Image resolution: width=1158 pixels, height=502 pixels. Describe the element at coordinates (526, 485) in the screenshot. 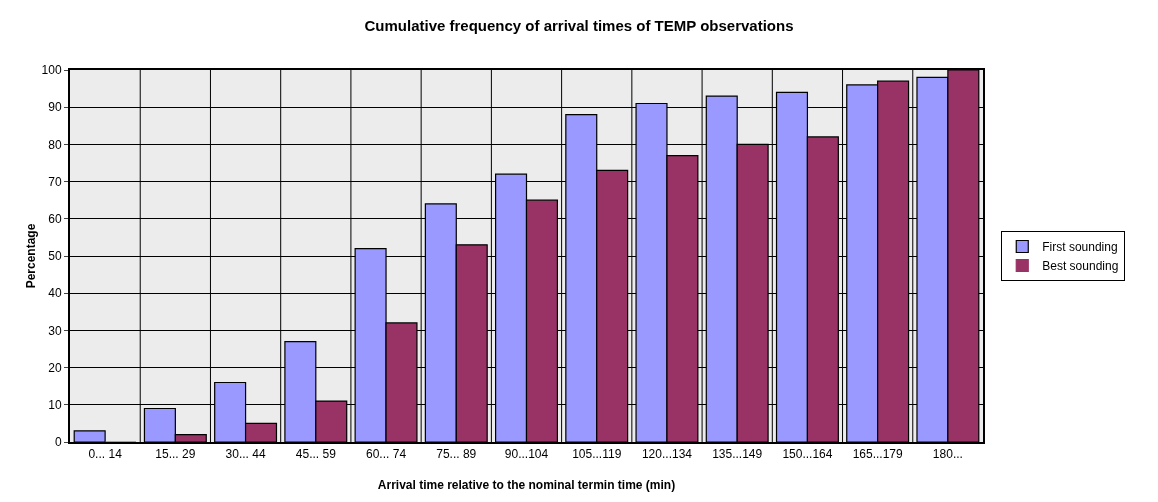

I see `x-axis-title: Arrival time relative to the nominal termin time (min)` at that location.